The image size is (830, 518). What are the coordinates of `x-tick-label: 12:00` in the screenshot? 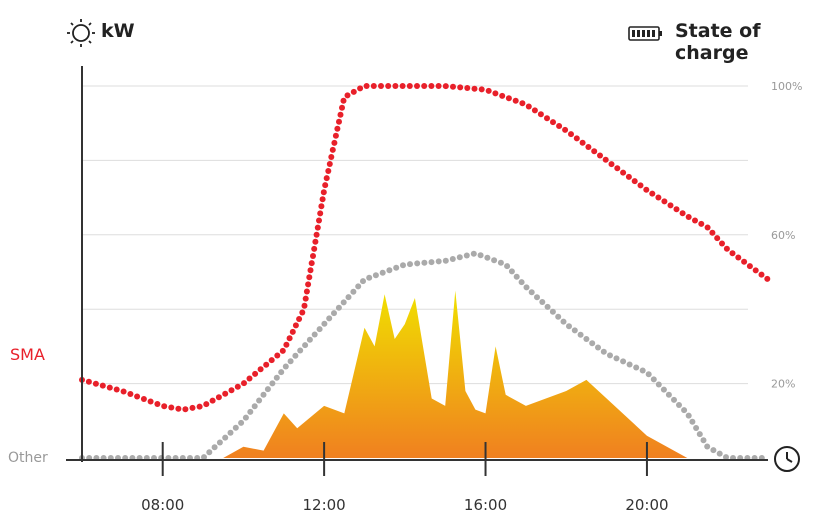 It's located at (324, 505).